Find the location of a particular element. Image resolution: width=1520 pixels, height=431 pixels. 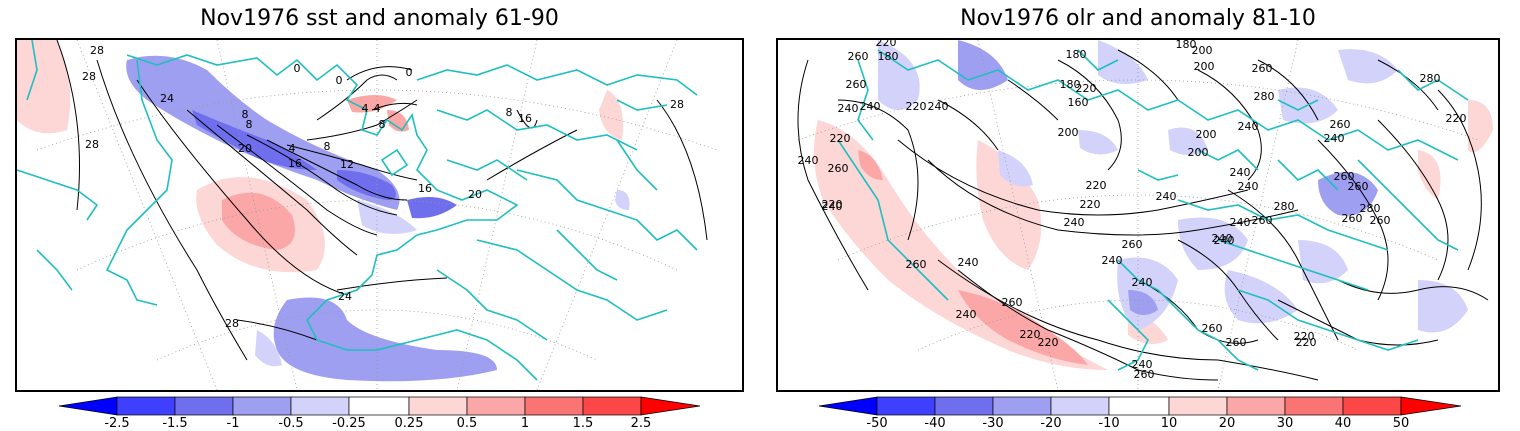

olr-anomaly-colorbar is located at coordinates (1140, 406).